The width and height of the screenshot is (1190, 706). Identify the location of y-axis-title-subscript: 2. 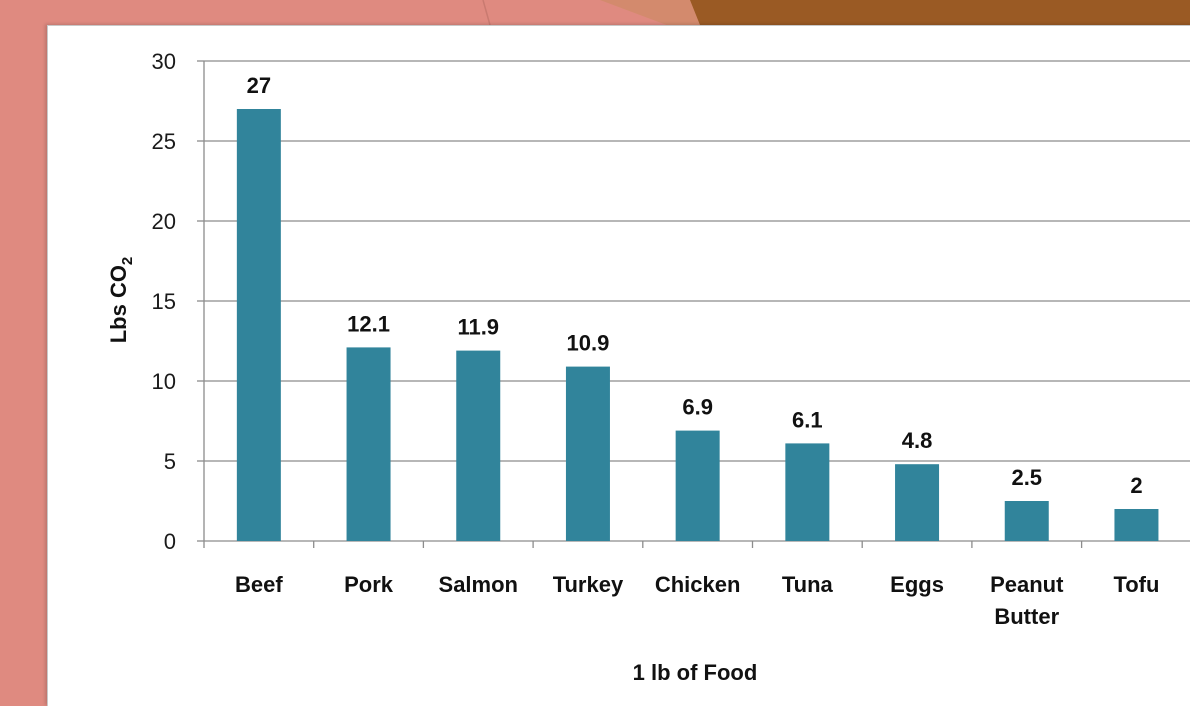
(127, 261).